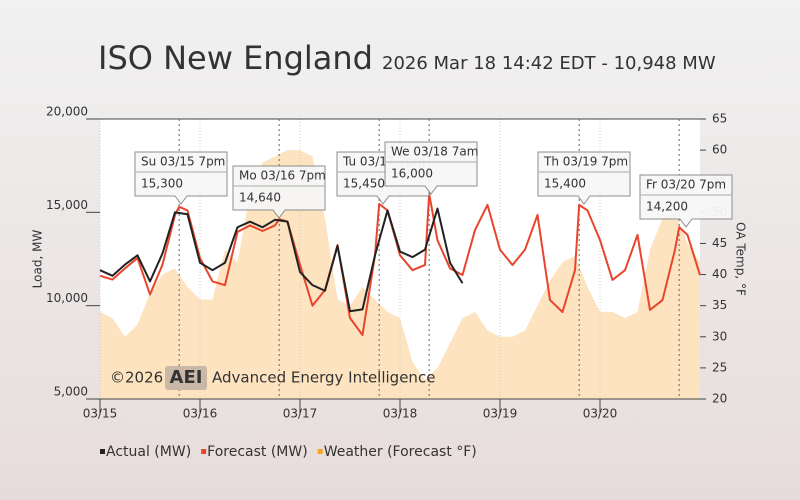 This screenshot has width=800, height=500. I want to click on y2-axis-label: OA Temp, °F, so click(741, 259).